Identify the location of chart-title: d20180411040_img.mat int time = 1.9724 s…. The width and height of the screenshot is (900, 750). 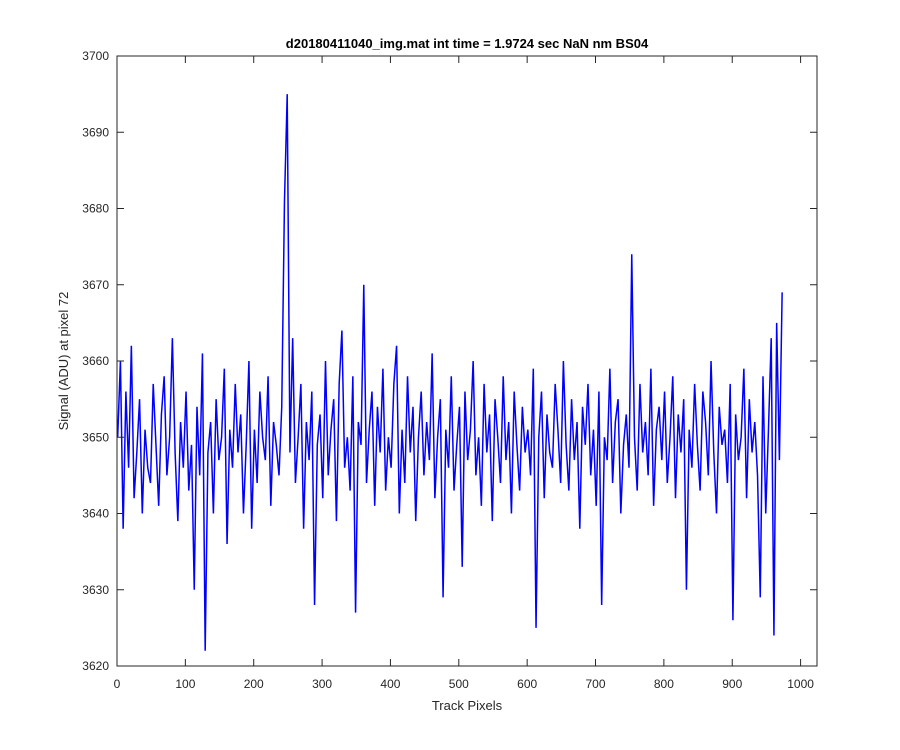
(467, 43).